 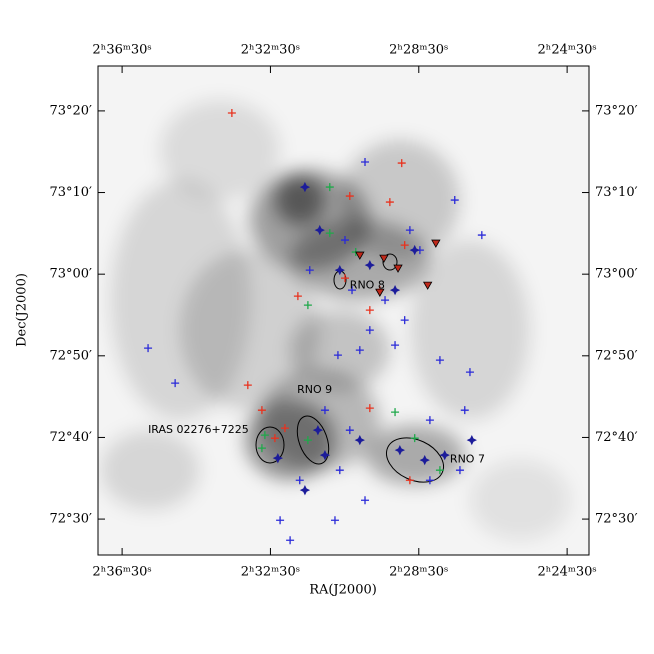 I want to click on annotation: RNO 7, so click(x=467, y=458).